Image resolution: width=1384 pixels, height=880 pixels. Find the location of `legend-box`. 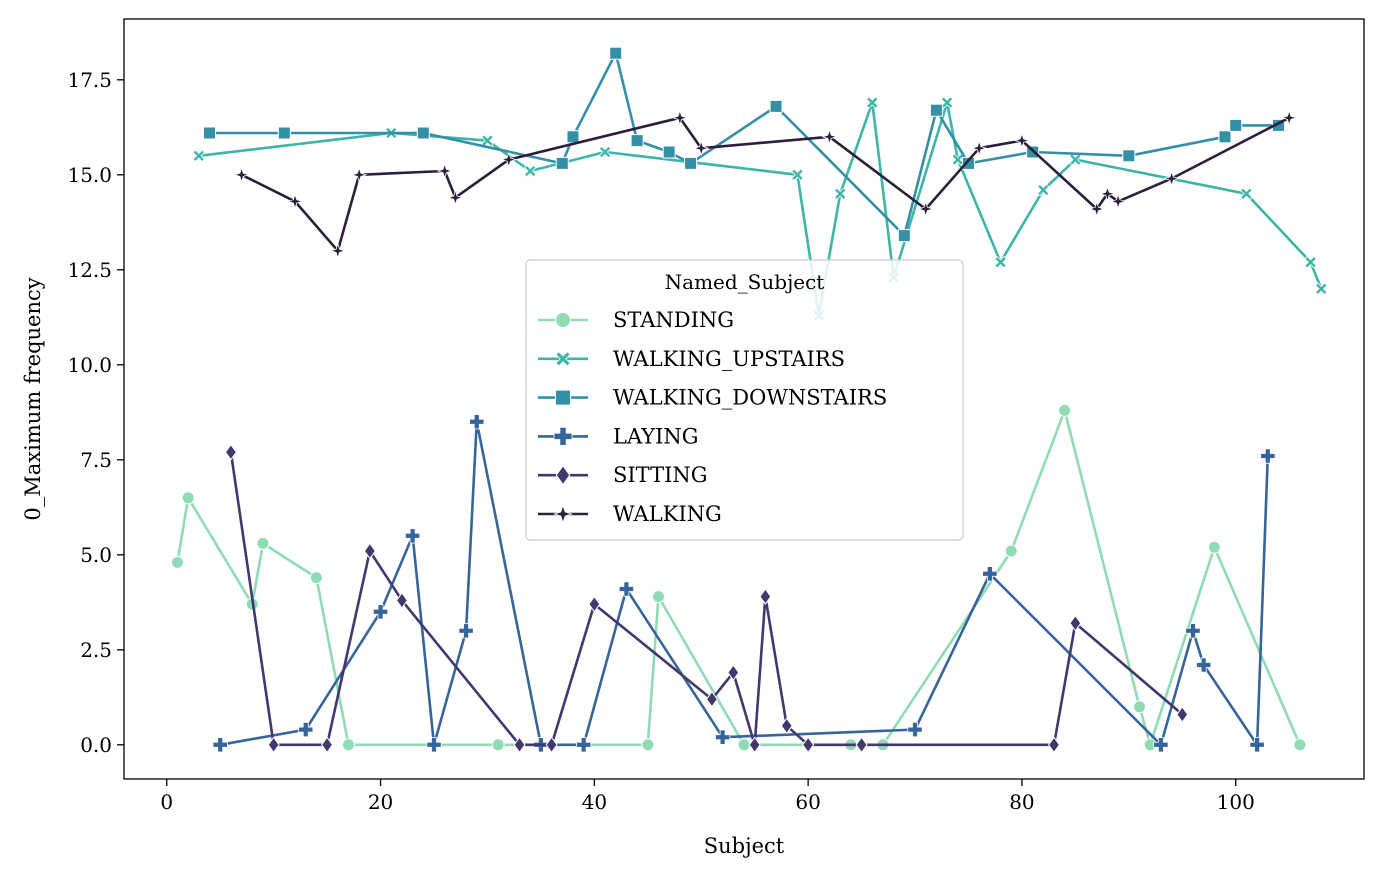

legend-box is located at coordinates (744, 400).